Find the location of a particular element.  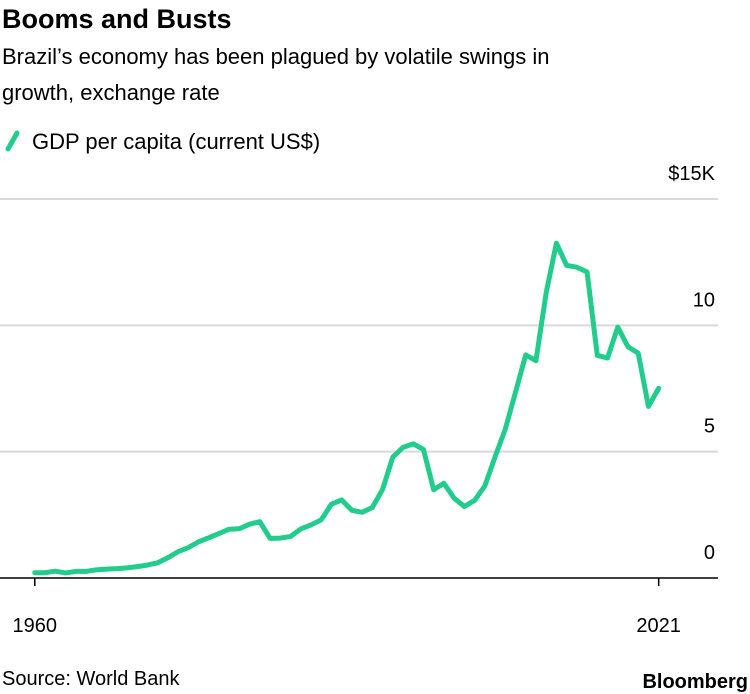

y-tick-label: 0 is located at coordinates (709, 553).